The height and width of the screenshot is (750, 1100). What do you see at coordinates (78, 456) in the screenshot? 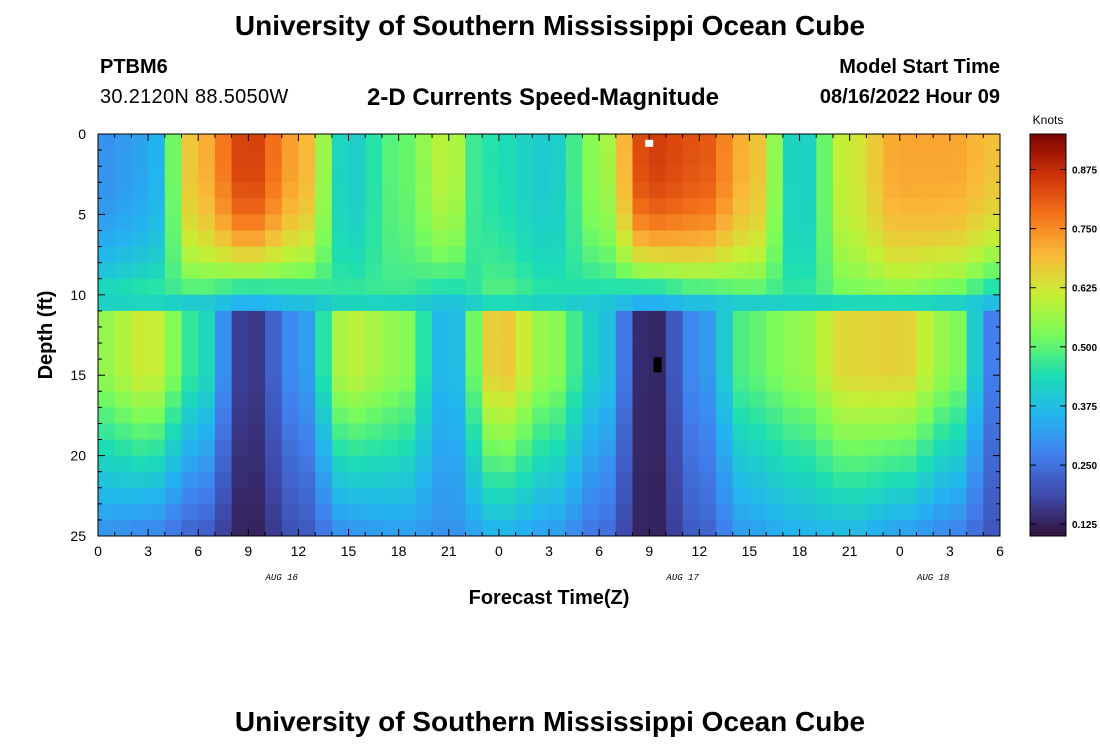
I see `y-tick-label: 20` at bounding box center [78, 456].